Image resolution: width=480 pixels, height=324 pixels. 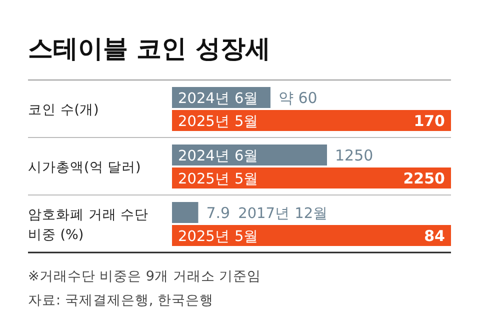 I want to click on data-label: 1250, so click(x=354, y=155).